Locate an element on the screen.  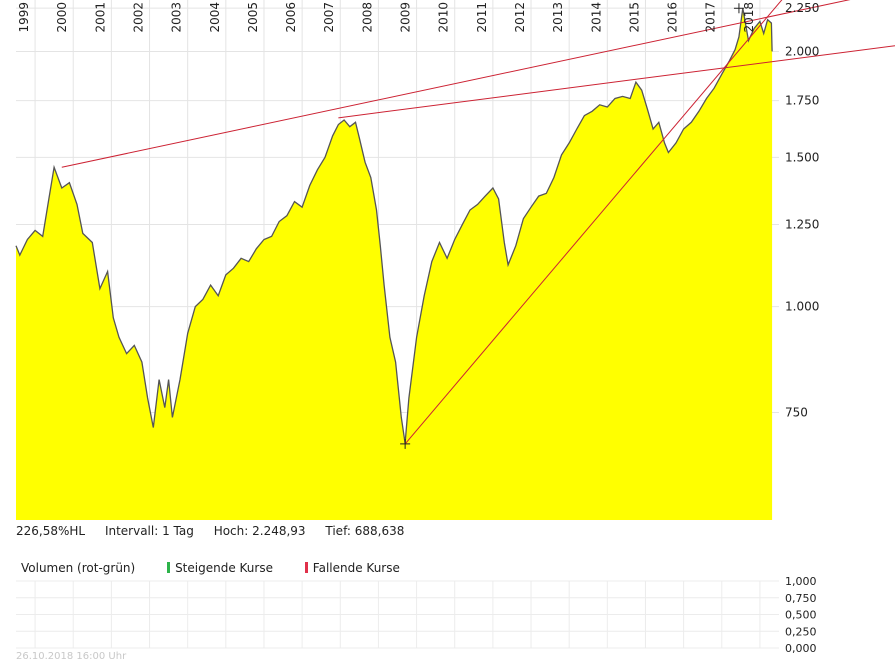
y-tick-label: 750 is located at coordinates (796, 412).